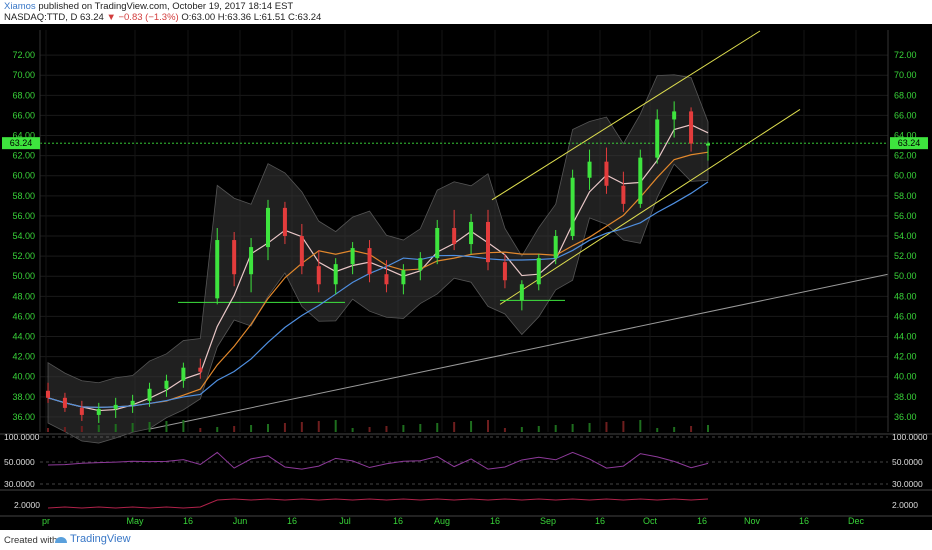 The width and height of the screenshot is (932, 550). I want to click on time-tick-label: Jun, so click(240, 521).